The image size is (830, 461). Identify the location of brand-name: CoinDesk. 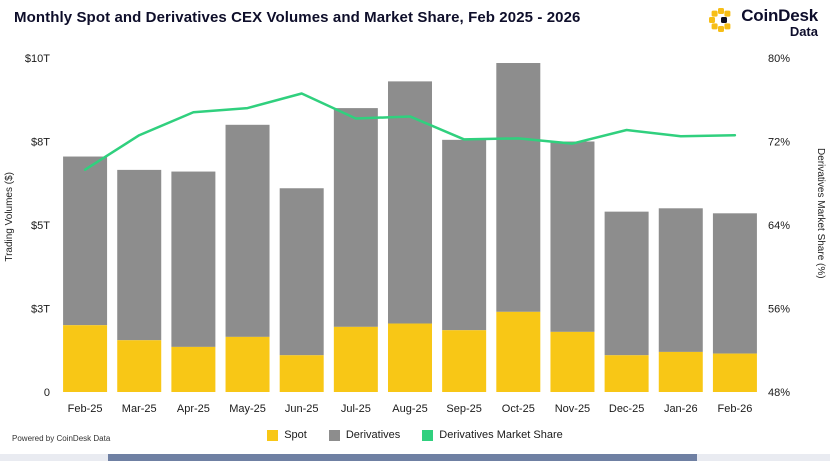
(779, 15).